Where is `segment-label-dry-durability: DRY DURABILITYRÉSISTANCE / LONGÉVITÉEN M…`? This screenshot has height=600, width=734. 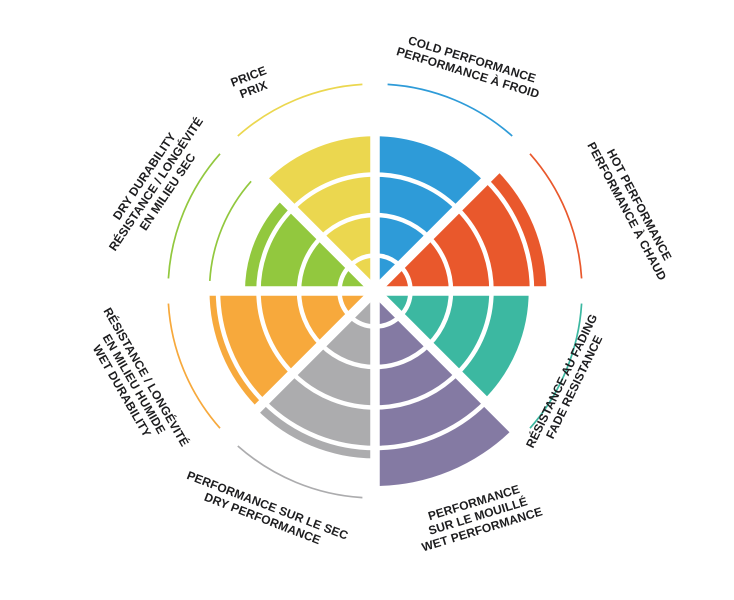 segment-label-dry-durability: DRY DURABILITYRÉSISTANCE / LONGÉVITÉEN M… is located at coordinates (155, 184).